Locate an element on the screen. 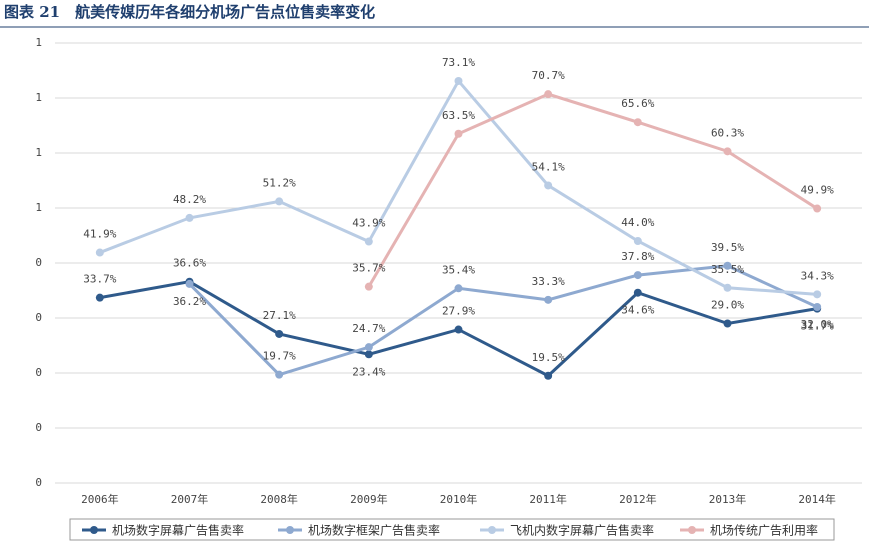 The width and height of the screenshot is (869, 541). data-label: 19.7% is located at coordinates (279, 356).